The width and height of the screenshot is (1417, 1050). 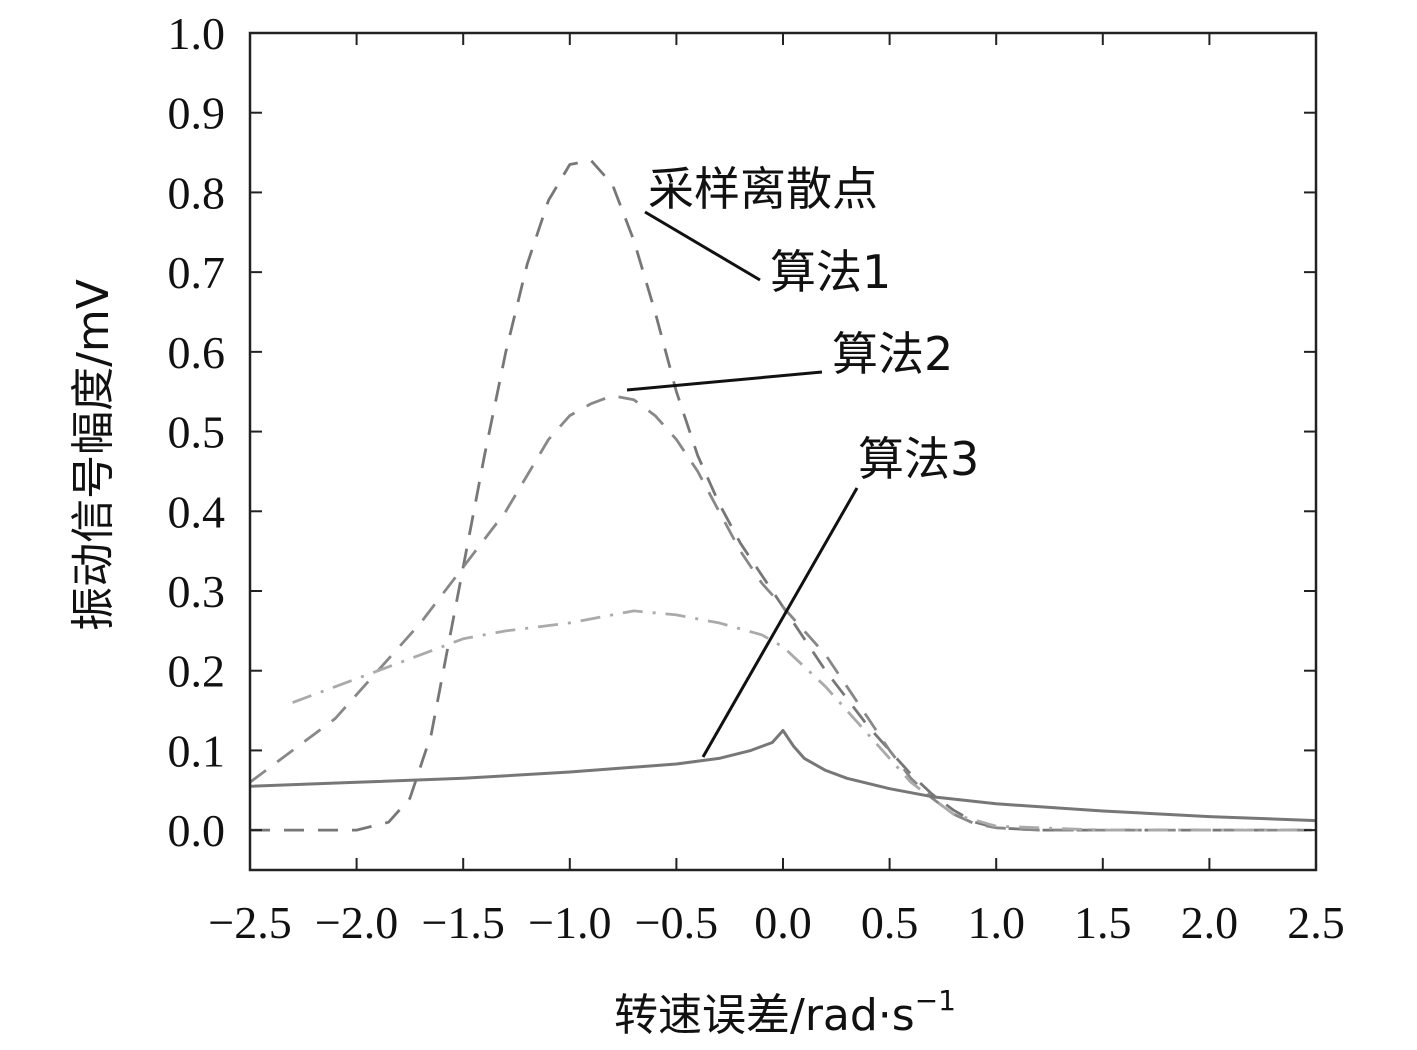 I want to click on annotation-label-2: 算法1, so click(x=830, y=272).